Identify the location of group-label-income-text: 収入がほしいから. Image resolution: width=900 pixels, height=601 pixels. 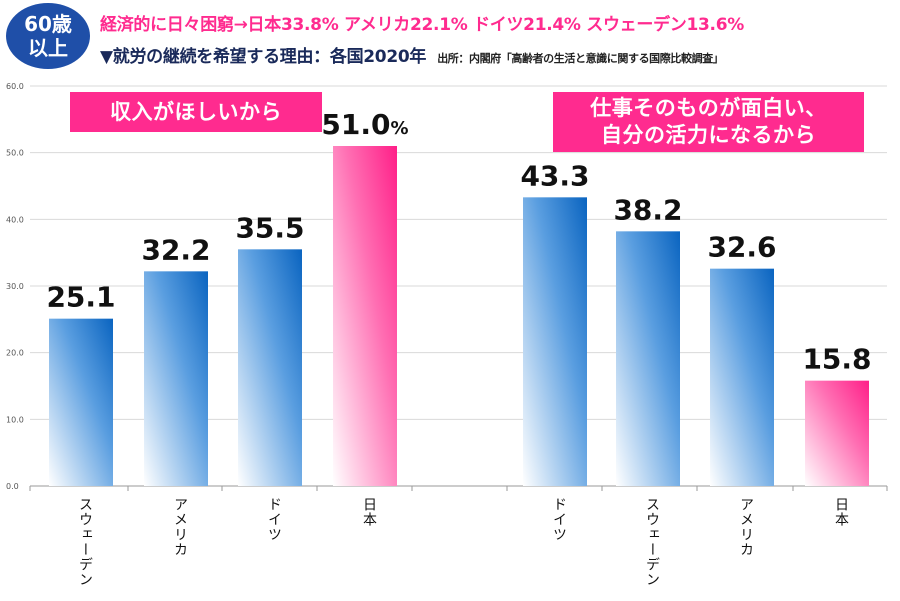
(196, 111).